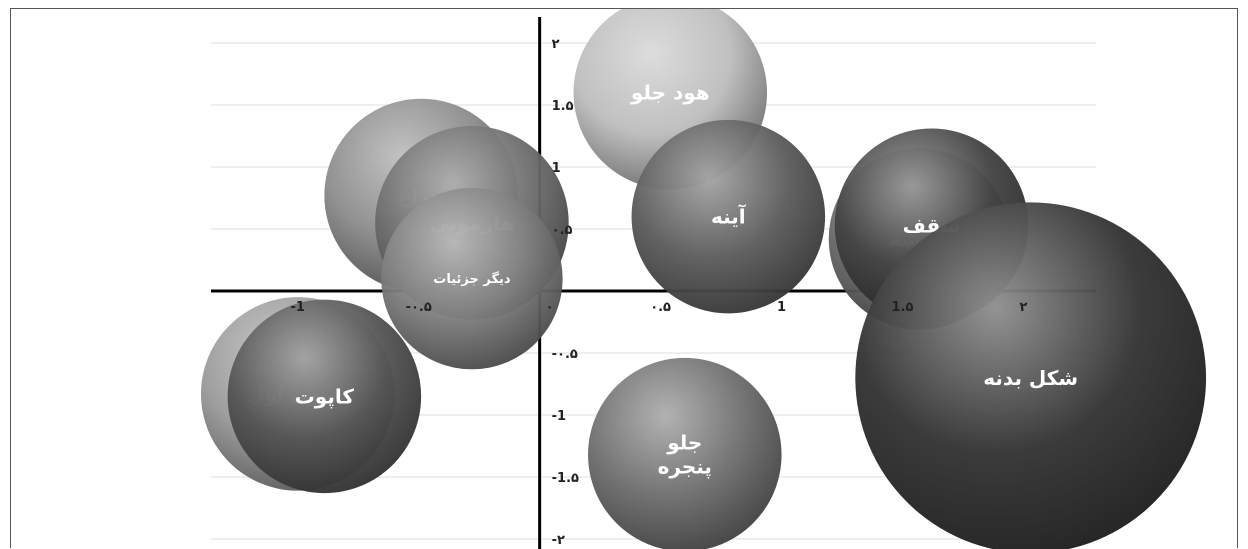  I want to click on bubble-label: کاپوت, so click(325, 396).